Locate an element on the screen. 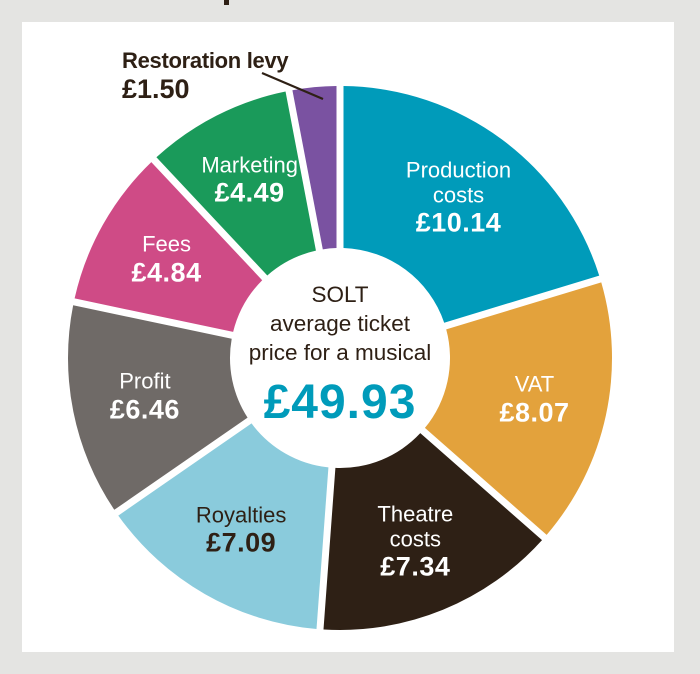 The width and height of the screenshot is (700, 674). segment-value: £7.09 is located at coordinates (241, 542).